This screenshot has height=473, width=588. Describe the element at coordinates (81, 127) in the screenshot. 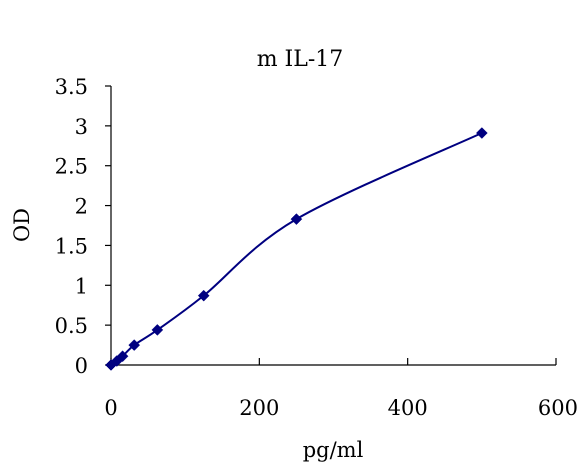

I see `y-tick-label: 3` at that location.